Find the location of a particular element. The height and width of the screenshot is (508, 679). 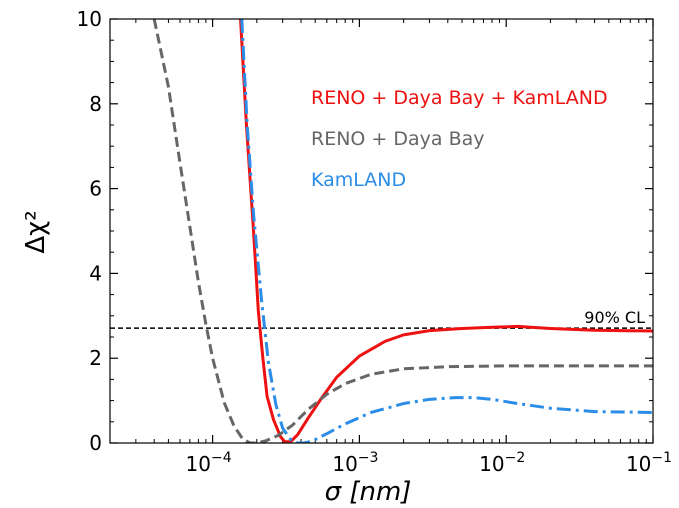

x-tick-label: 10⁻⁴ is located at coordinates (209, 463).